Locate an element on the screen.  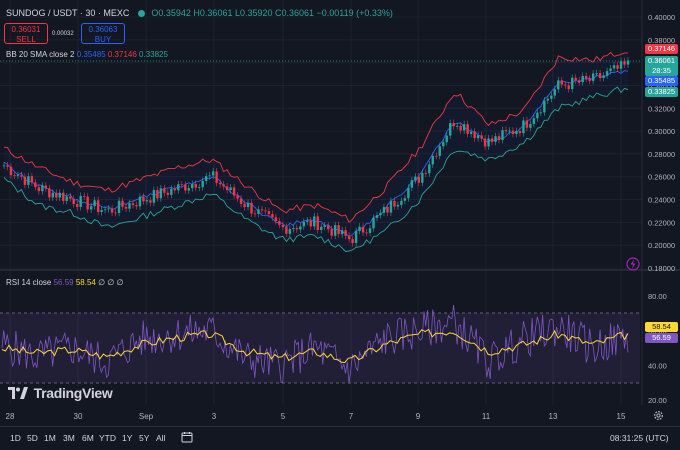
sell-label: SELL is located at coordinates (26, 39).